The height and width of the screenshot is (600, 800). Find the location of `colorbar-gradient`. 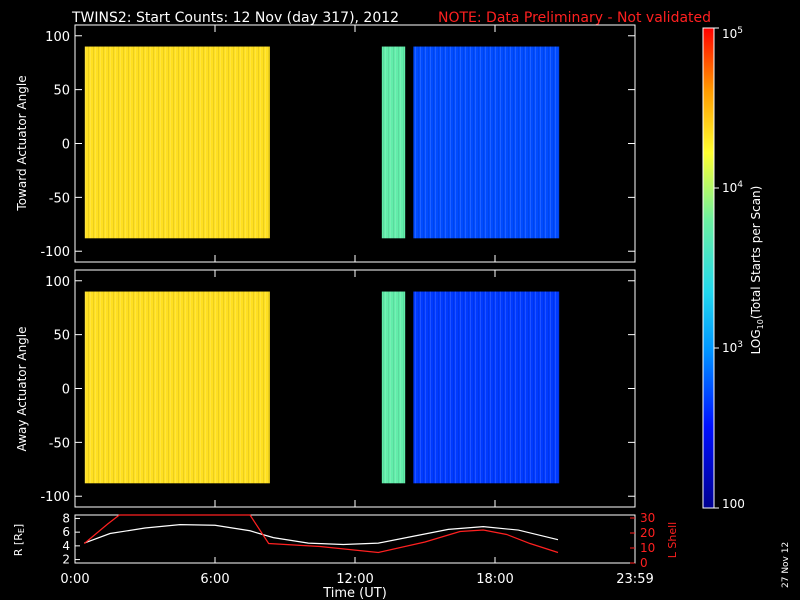

colorbar-gradient is located at coordinates (708, 268).